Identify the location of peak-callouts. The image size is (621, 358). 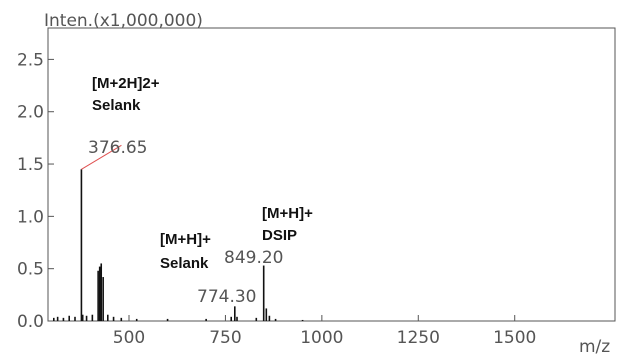
(101, 157).